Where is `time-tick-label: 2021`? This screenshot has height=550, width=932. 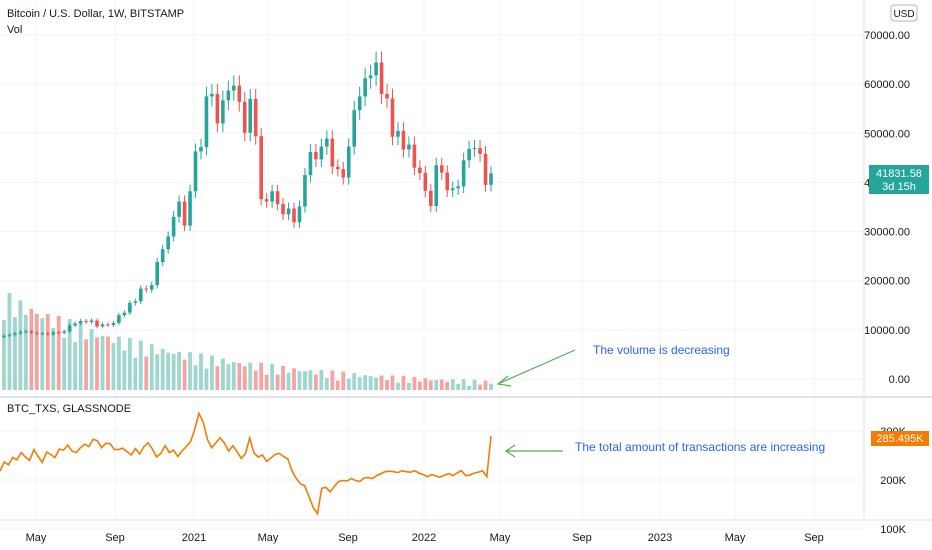 time-tick-label: 2021 is located at coordinates (194, 538).